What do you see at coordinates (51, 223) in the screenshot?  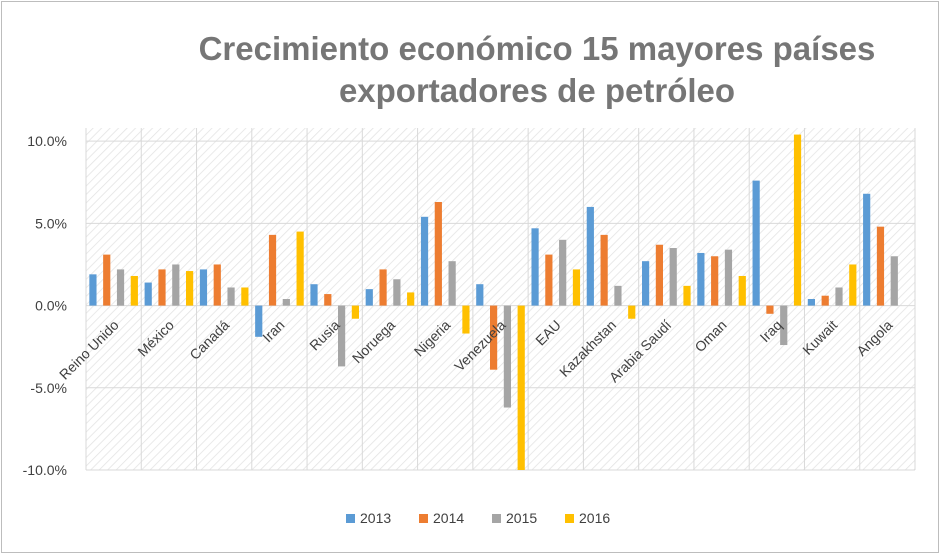 I see `y-tick-label: 5.0%` at bounding box center [51, 223].